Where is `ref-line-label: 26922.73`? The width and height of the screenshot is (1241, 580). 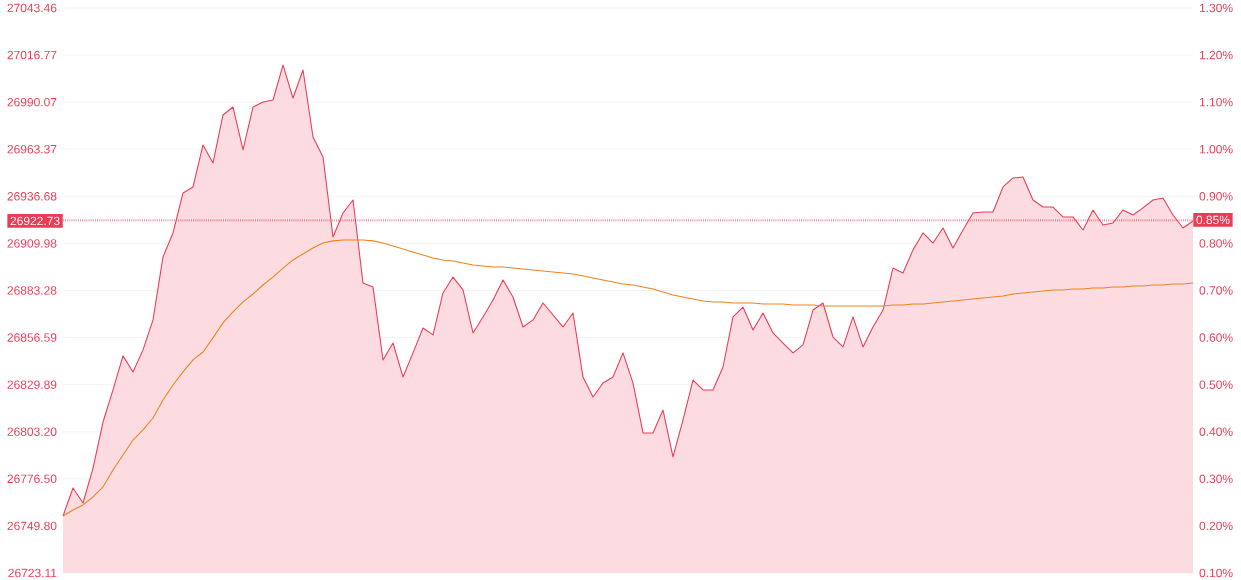
ref-line-label: 26922.73 is located at coordinates (35, 221).